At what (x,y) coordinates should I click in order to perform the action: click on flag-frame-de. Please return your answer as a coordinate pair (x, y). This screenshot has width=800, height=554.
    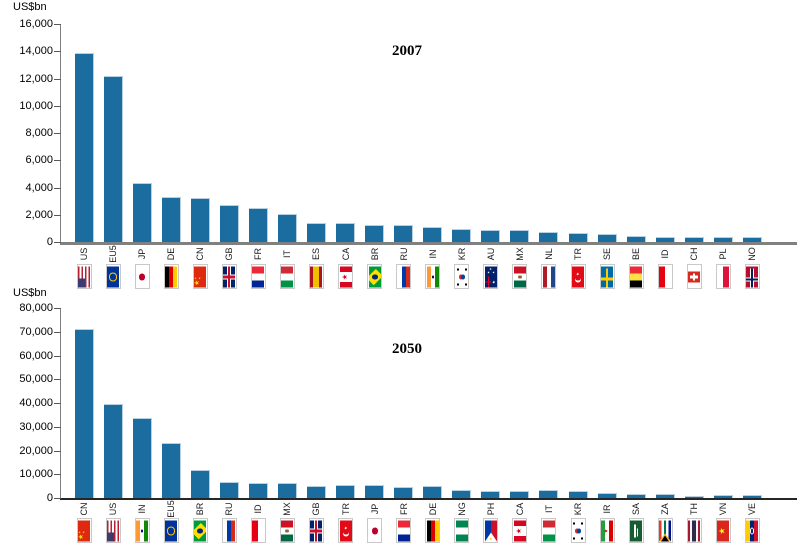
    Looking at the image, I should click on (433, 530).